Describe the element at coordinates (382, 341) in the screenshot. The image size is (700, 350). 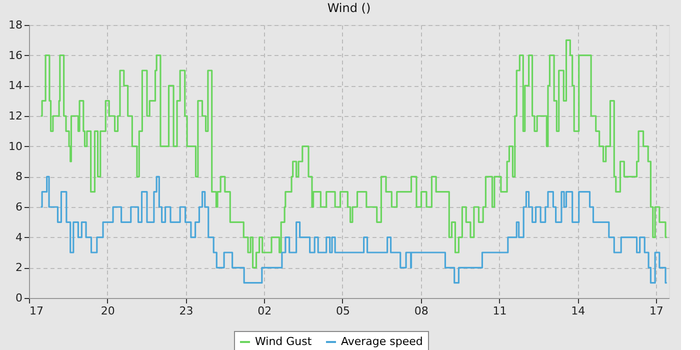
I see `legend-label: Average speed` at that location.